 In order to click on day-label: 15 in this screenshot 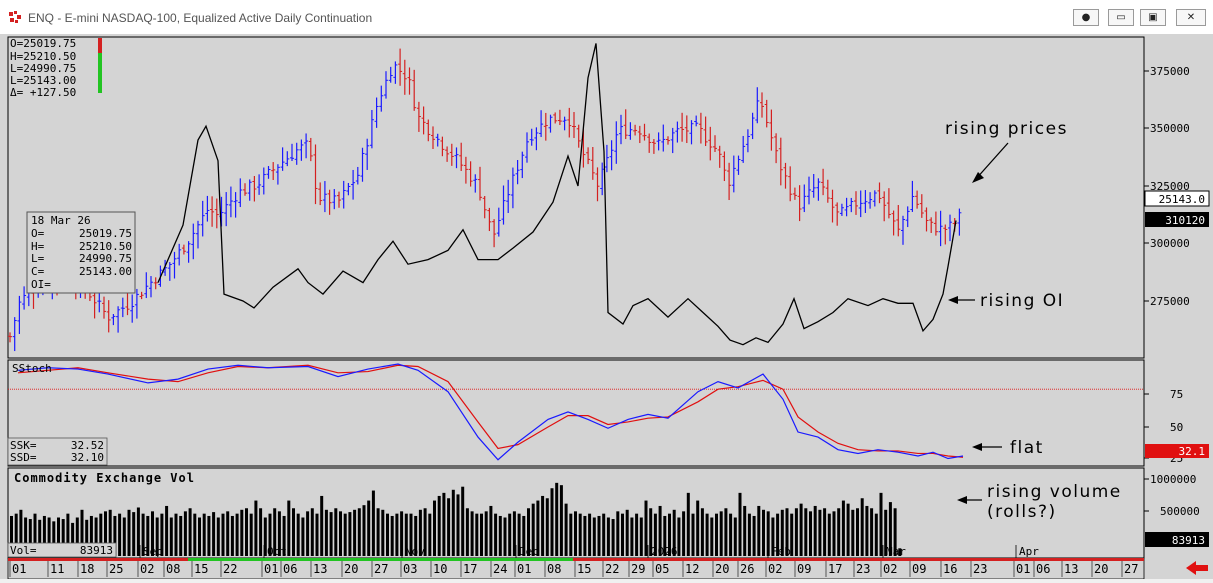, I will do `click(201, 569)`.